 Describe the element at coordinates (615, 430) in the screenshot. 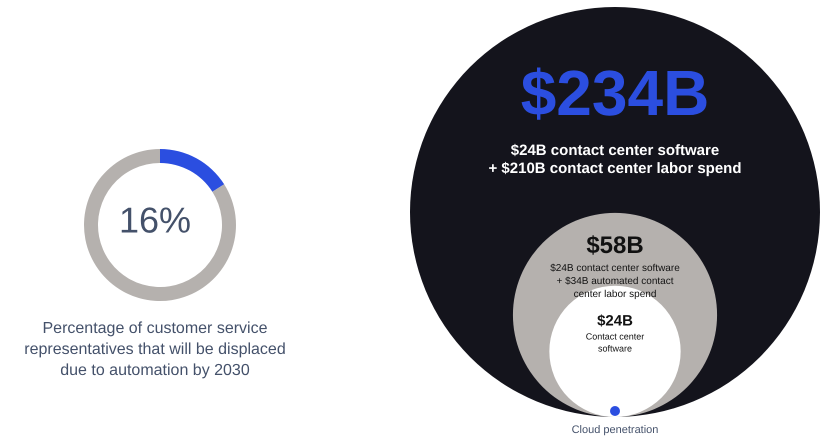

I see `text: Cloud penetration` at that location.